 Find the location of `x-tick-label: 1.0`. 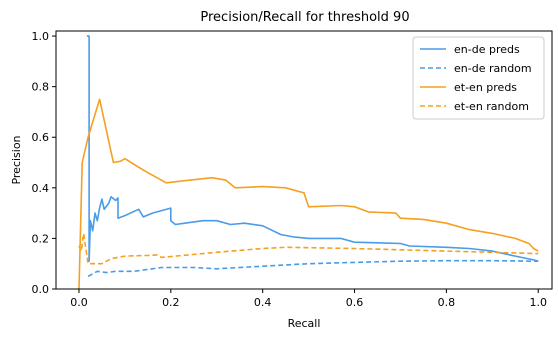

x-tick-label: 1.0 is located at coordinates (538, 302).